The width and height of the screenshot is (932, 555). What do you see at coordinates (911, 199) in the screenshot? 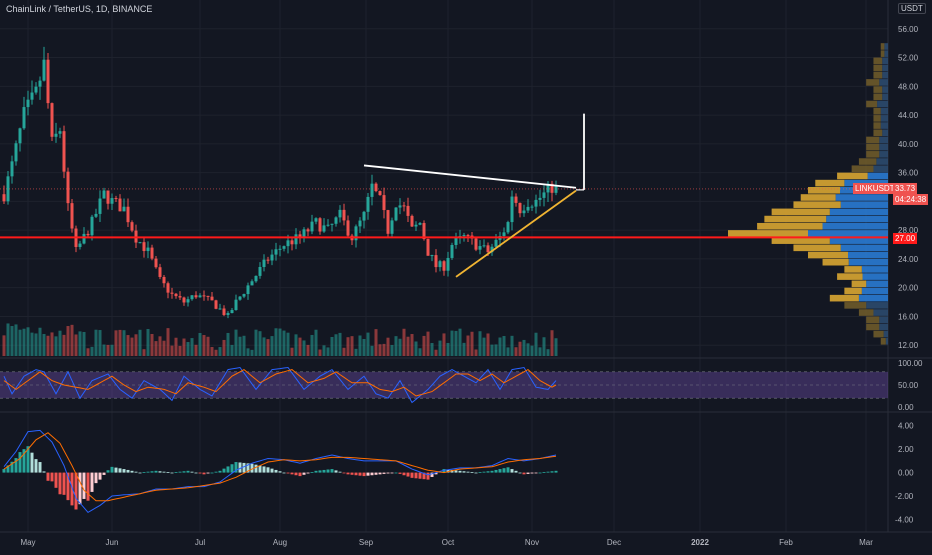
I see `countdown-tag: 04:24:38` at bounding box center [911, 199].